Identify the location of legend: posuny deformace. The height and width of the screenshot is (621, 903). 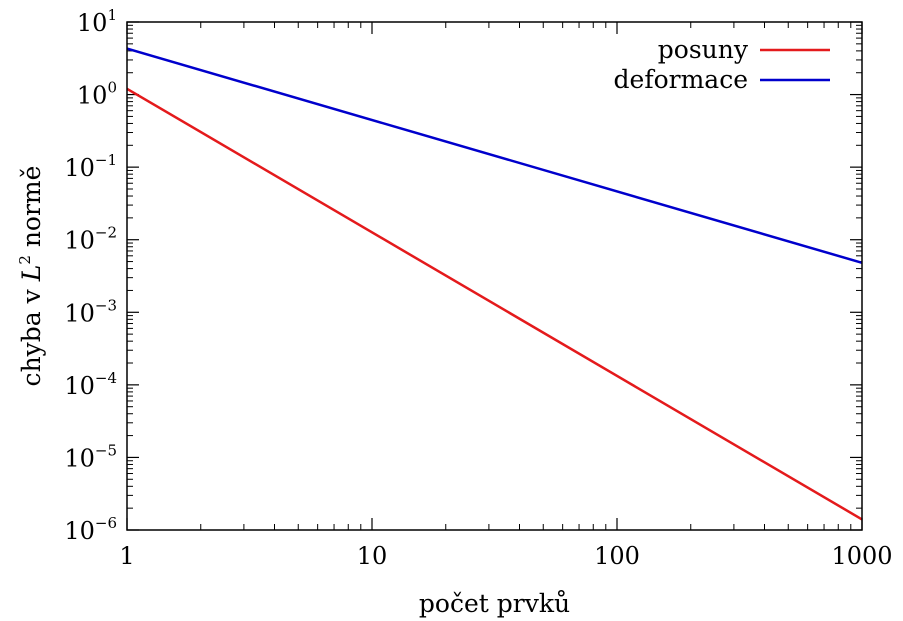
(722, 64).